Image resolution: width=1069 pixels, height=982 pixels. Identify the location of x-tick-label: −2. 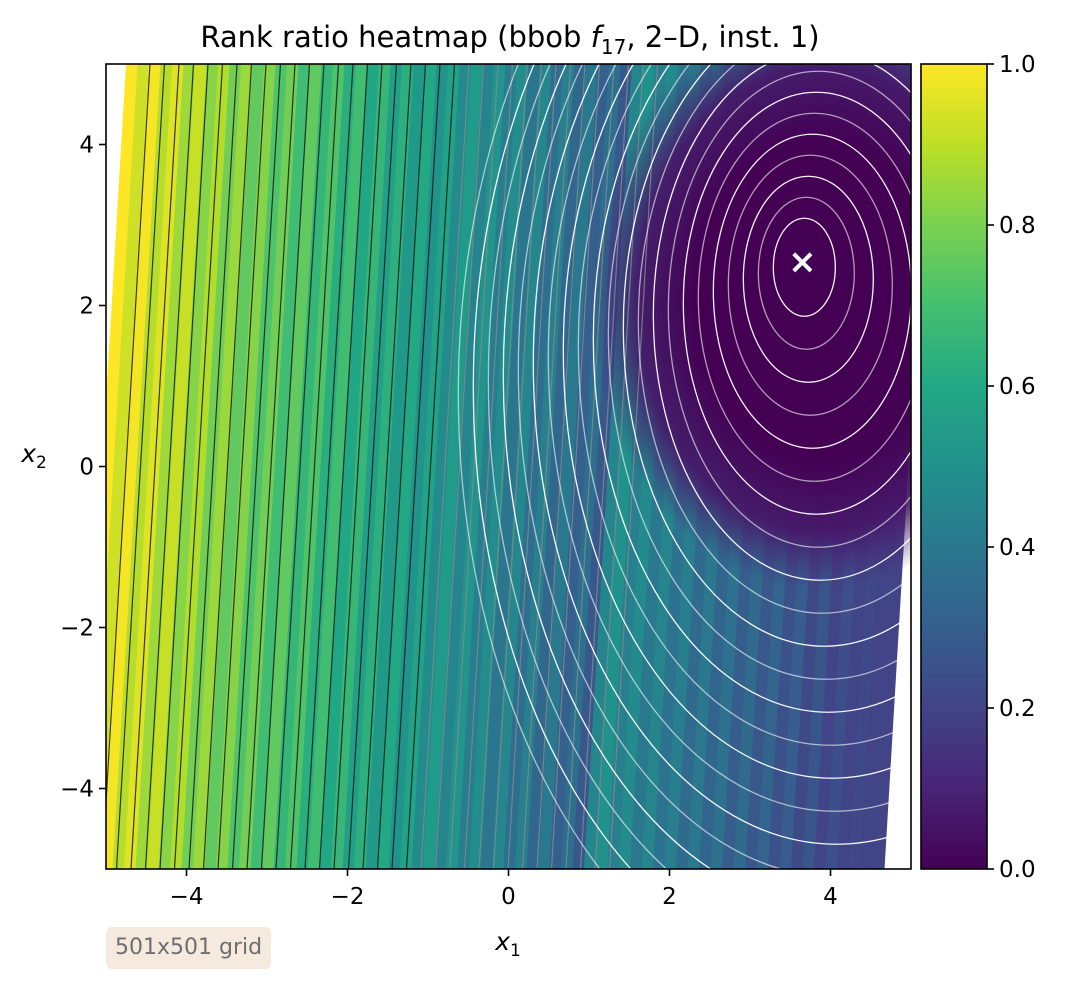
(348, 897).